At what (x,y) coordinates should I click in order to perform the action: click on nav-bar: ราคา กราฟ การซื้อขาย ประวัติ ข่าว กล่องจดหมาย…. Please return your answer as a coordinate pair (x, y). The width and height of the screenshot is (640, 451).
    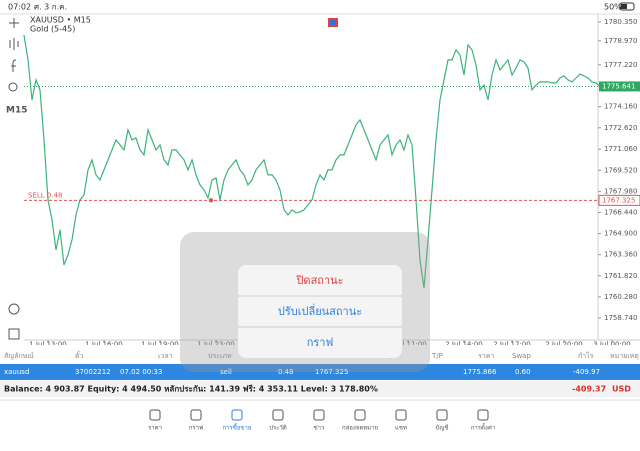
    Looking at the image, I should click on (321, 420).